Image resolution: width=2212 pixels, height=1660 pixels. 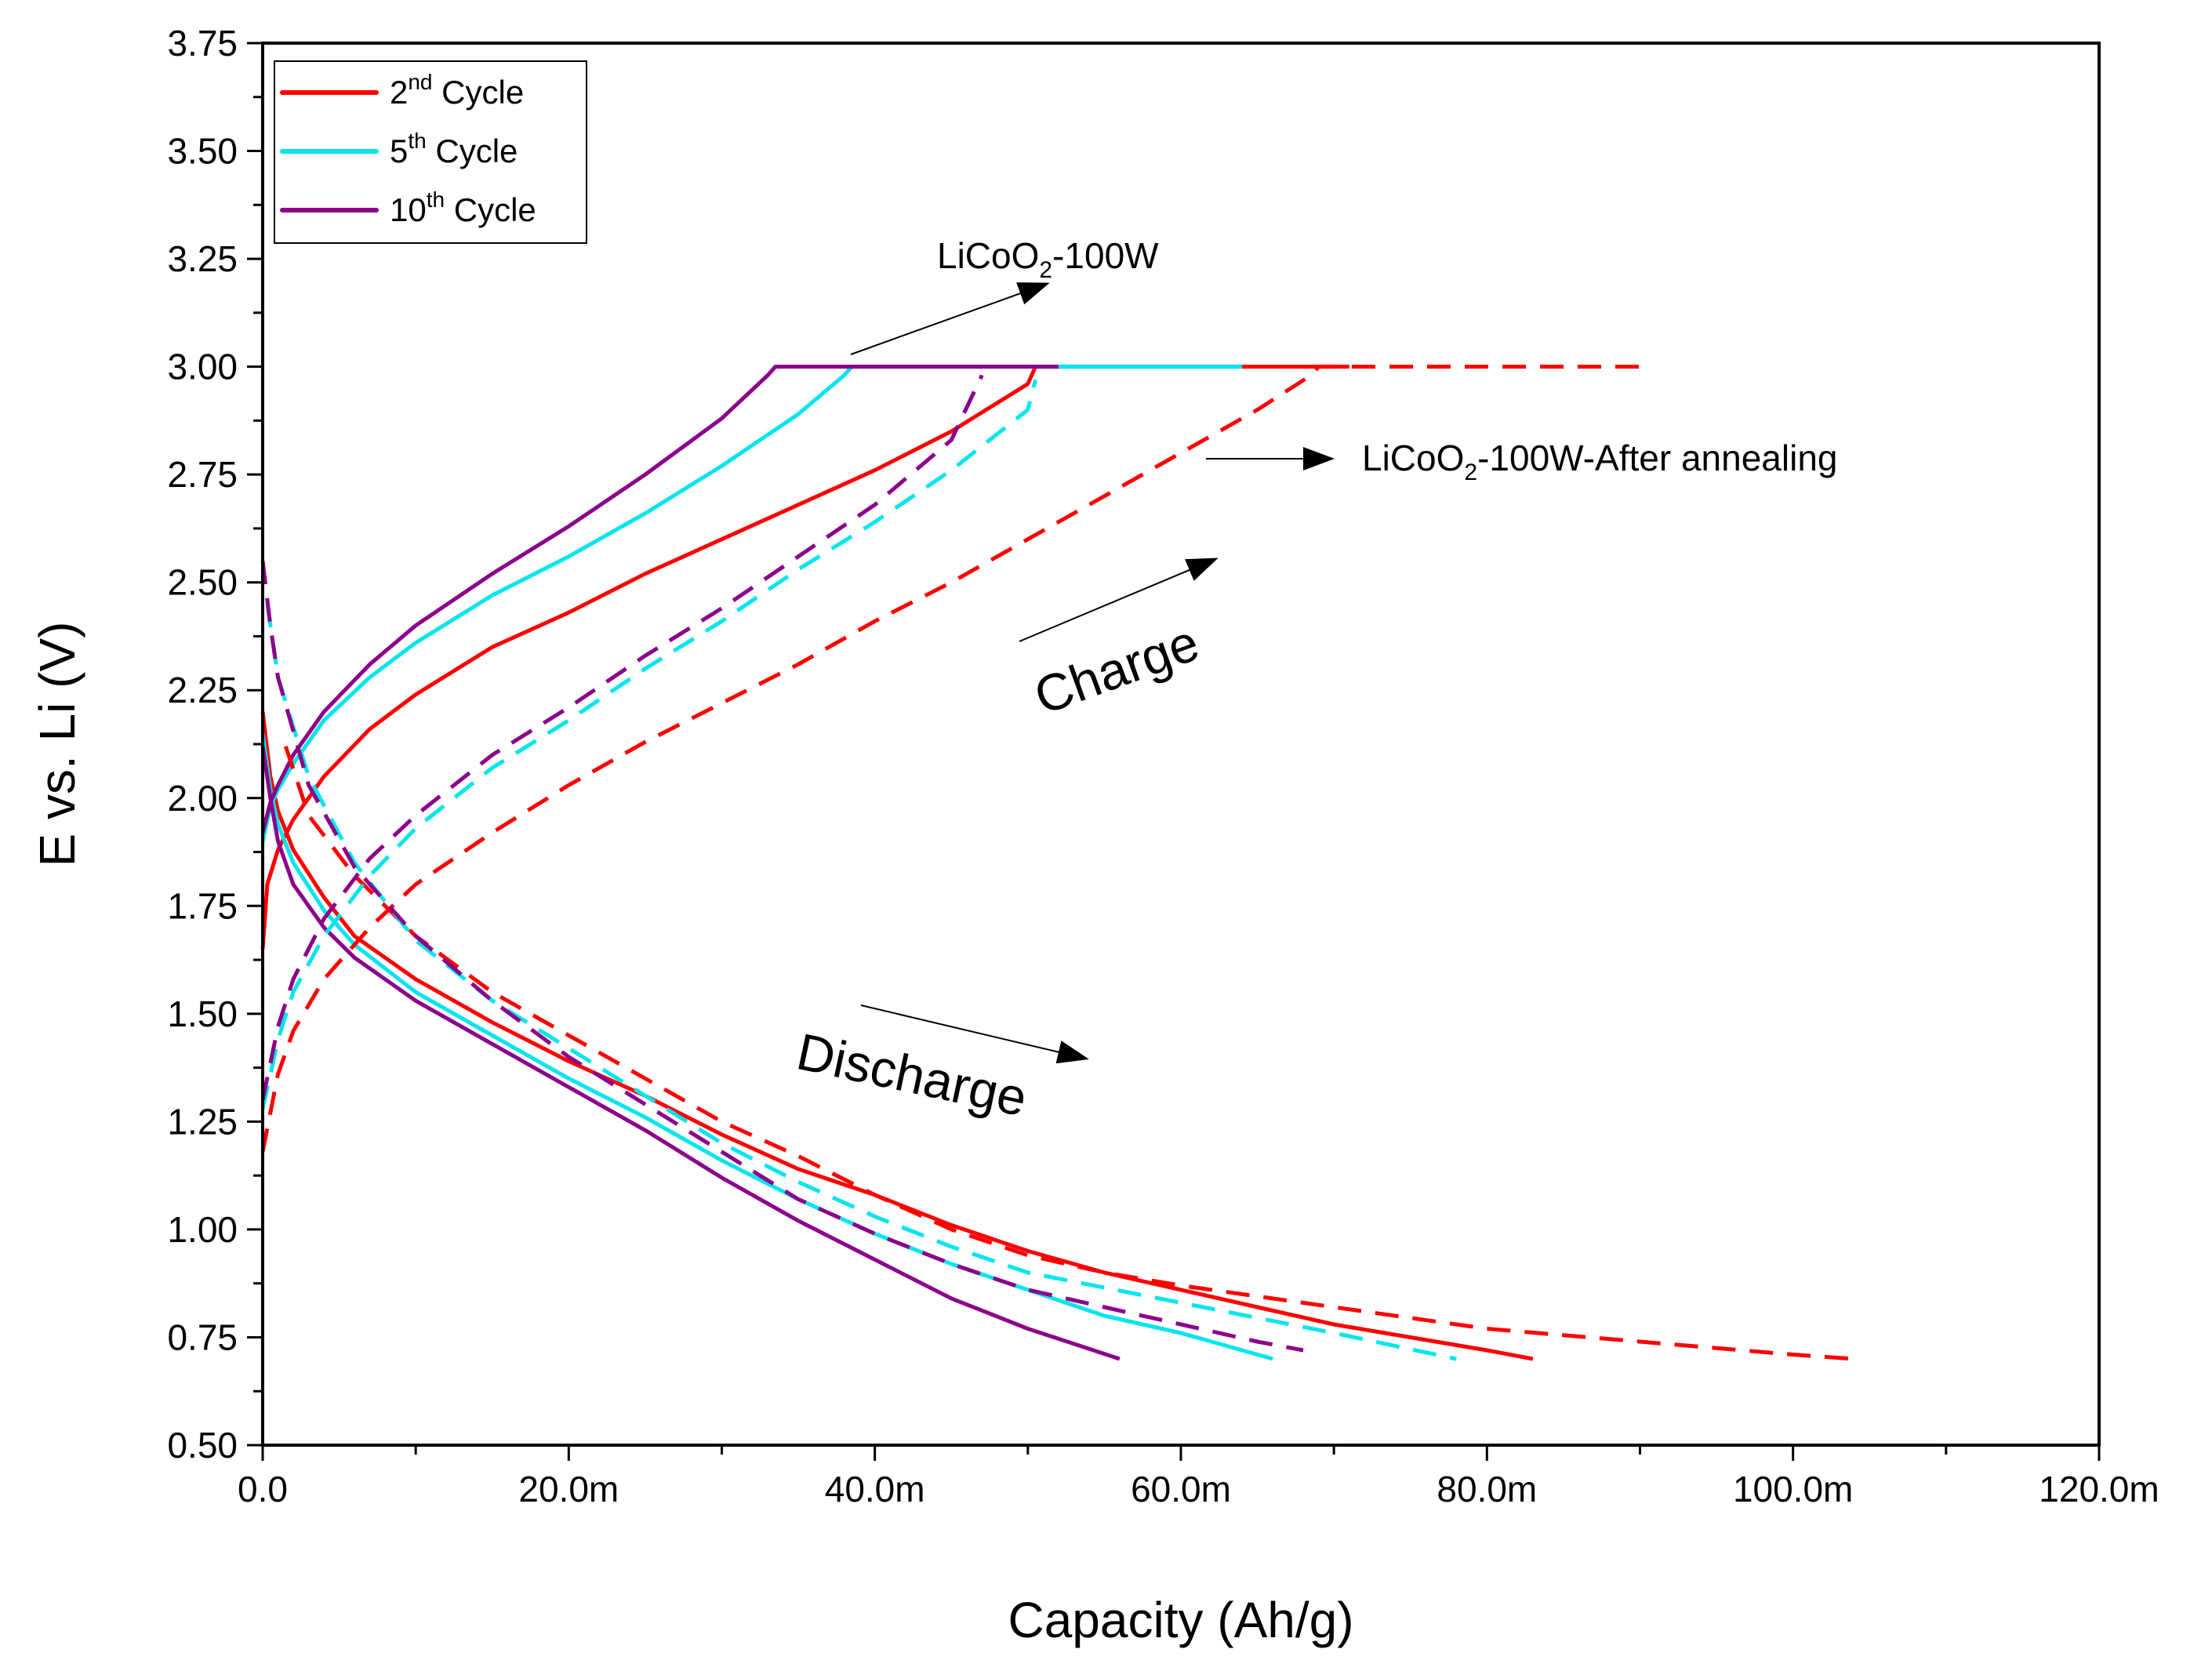 I want to click on x-axis-title: Capacity (Ah/g), so click(x=1180, y=1620).